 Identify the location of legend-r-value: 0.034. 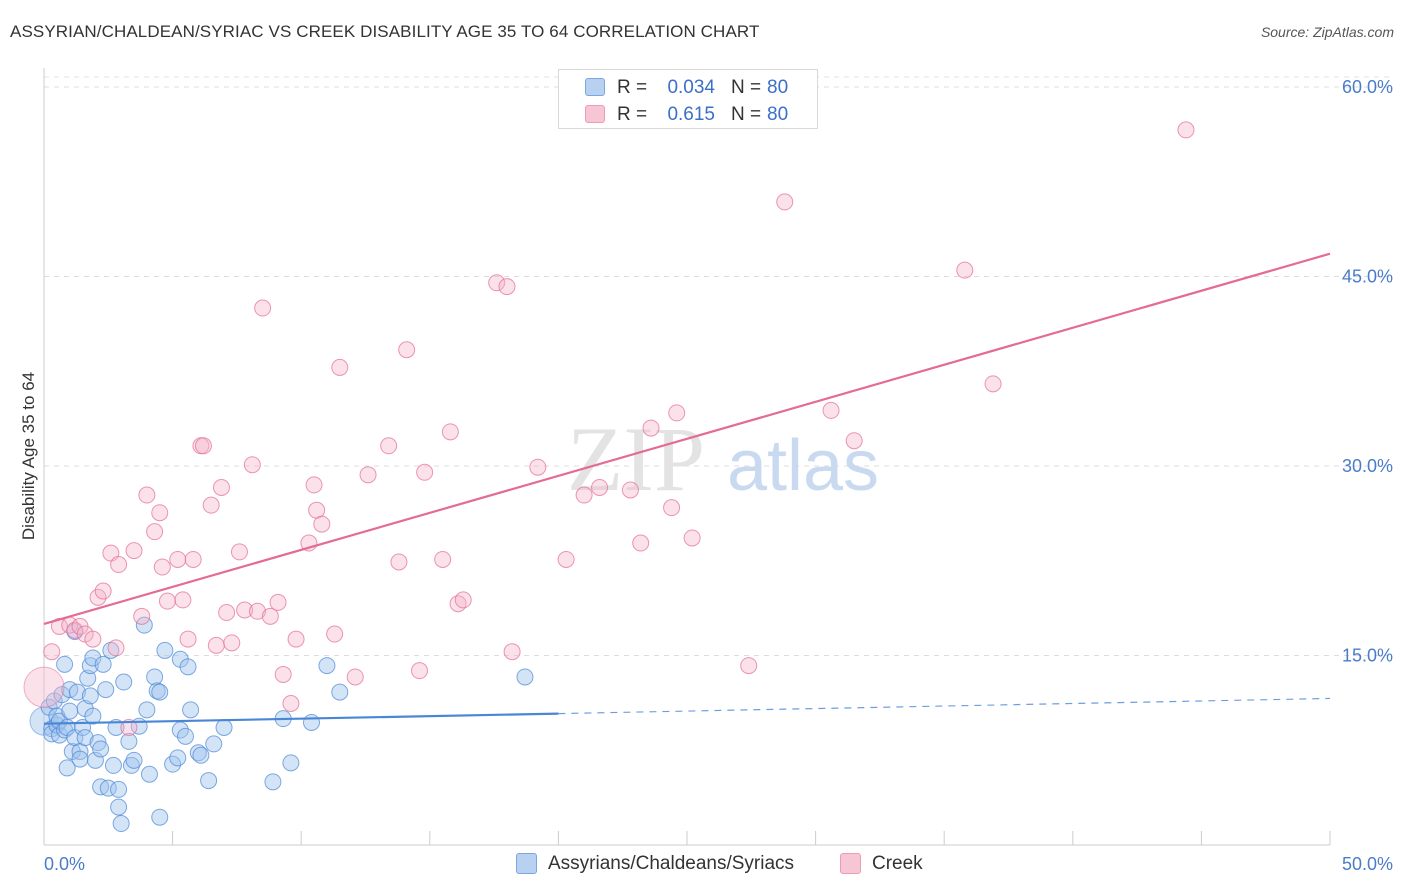
(691, 87).